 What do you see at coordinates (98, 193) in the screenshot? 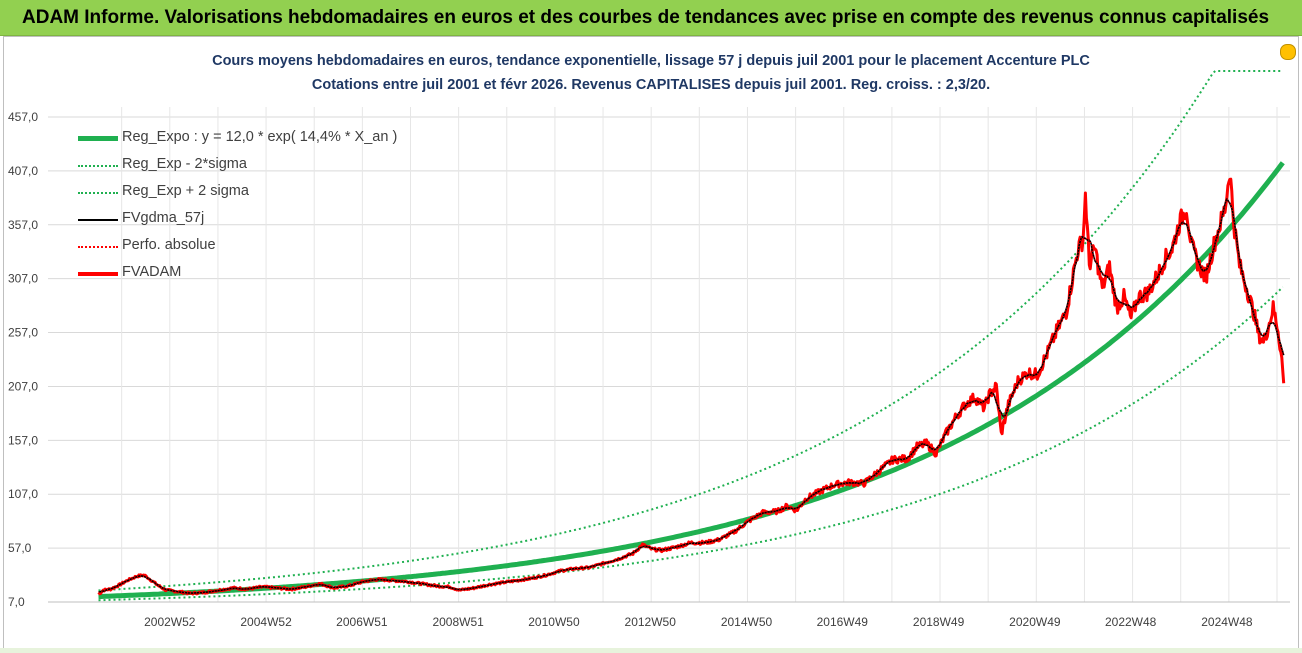
I see `legend-swatch-reg-exp-plus` at bounding box center [98, 193].